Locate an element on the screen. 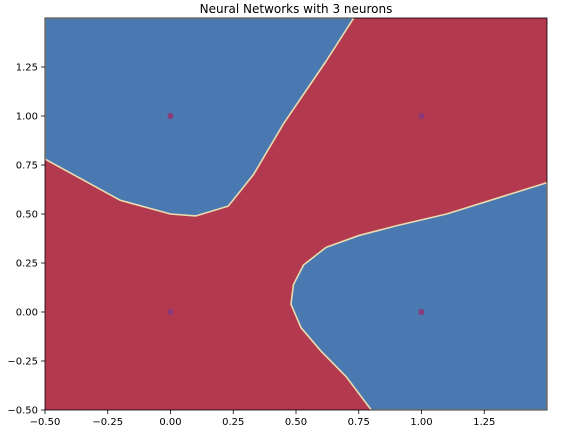 The width and height of the screenshot is (567, 431). x-tick-label-1: −0.50 is located at coordinates (45, 422).